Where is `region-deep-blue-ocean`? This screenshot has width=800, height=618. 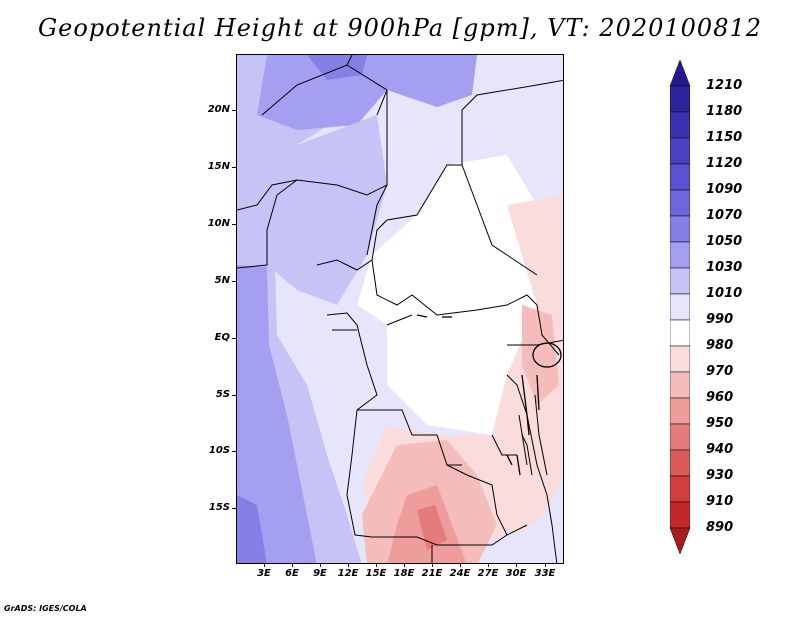
region-deep-blue-ocean is located at coordinates (277, 414).